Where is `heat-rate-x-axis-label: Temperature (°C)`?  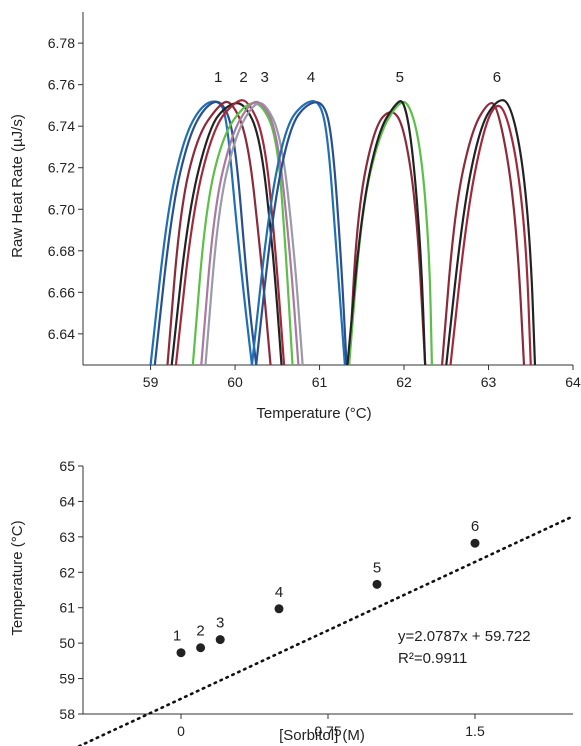 heat-rate-x-axis-label: Temperature (°C) is located at coordinates (313, 413).